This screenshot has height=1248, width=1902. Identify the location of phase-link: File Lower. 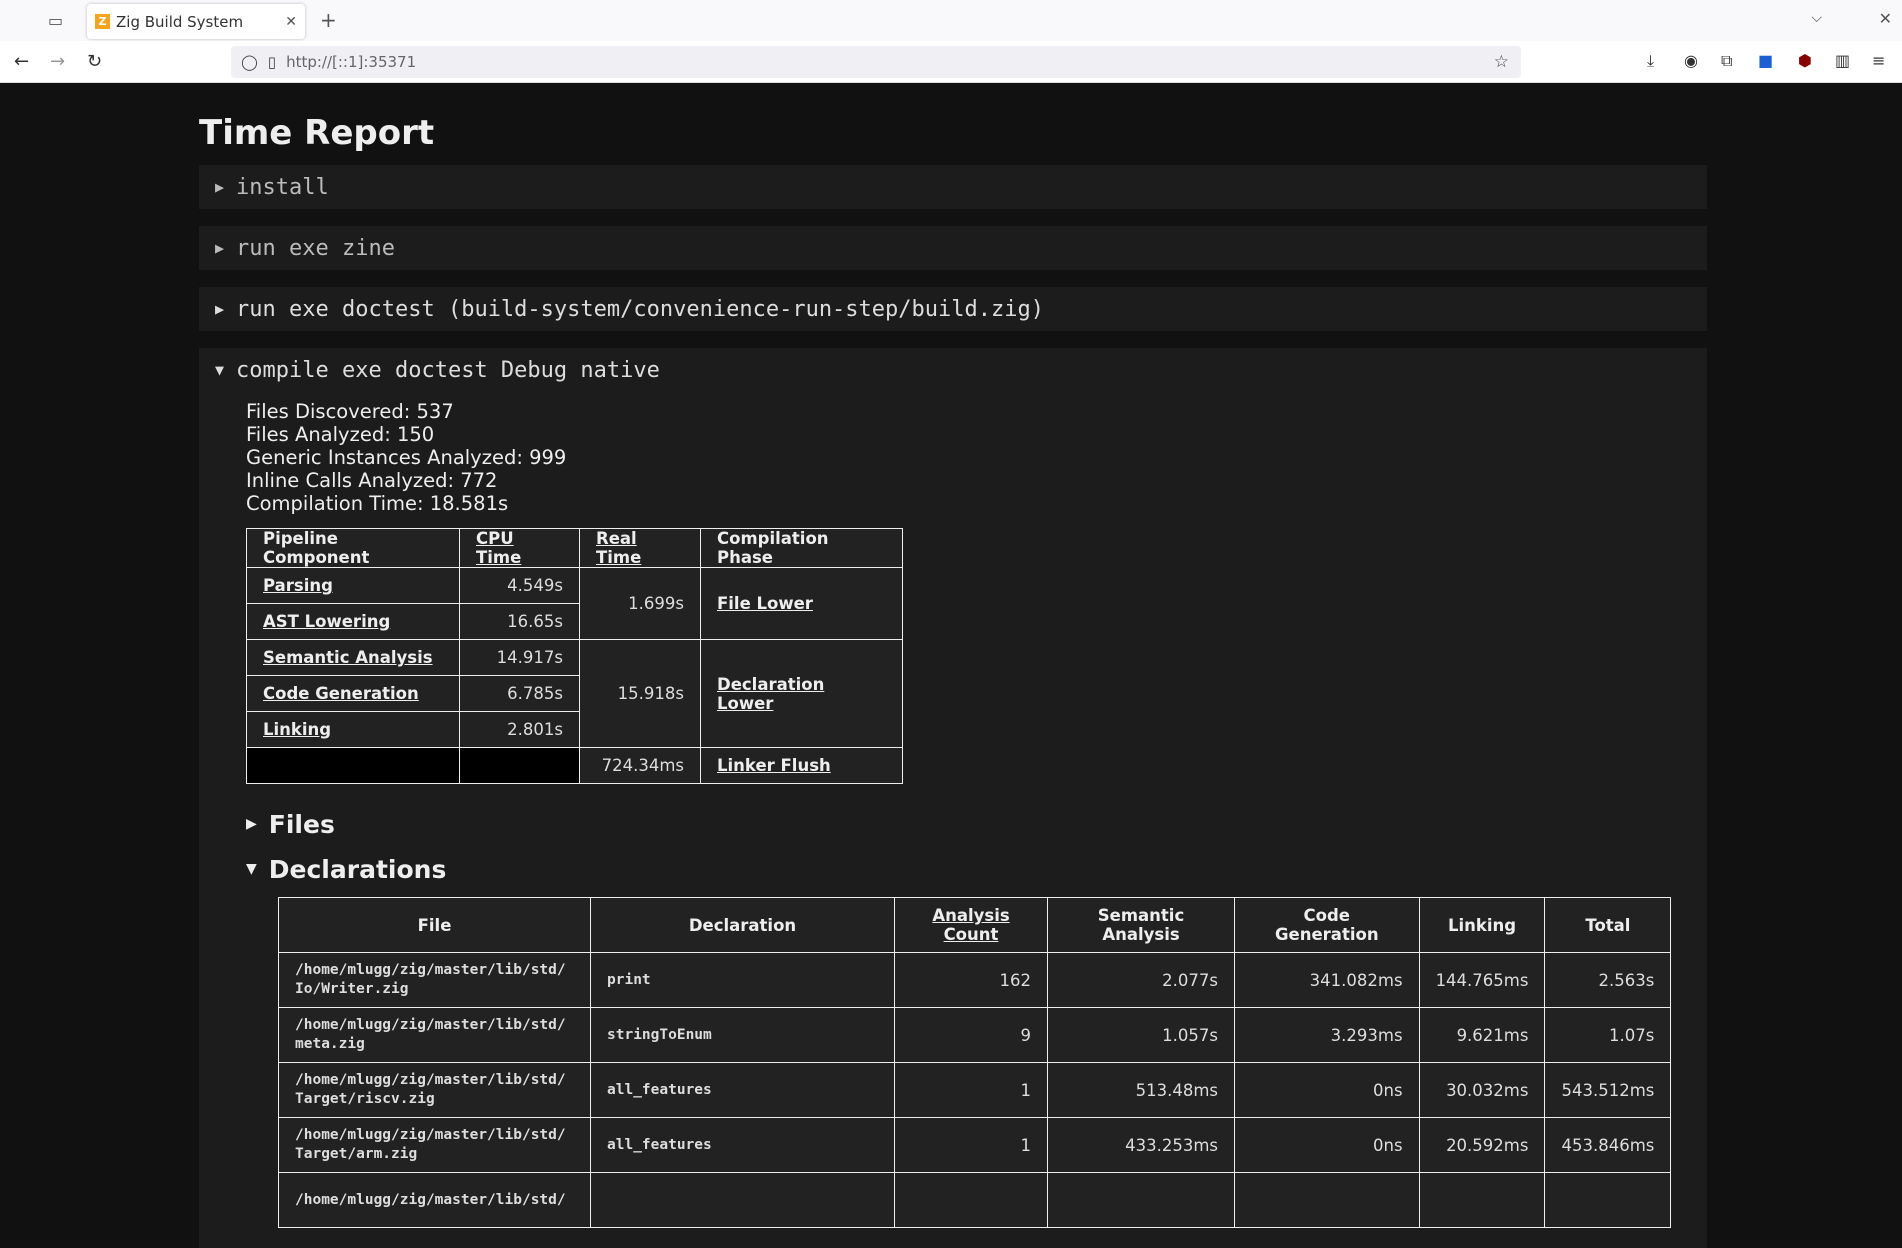
(765, 603).